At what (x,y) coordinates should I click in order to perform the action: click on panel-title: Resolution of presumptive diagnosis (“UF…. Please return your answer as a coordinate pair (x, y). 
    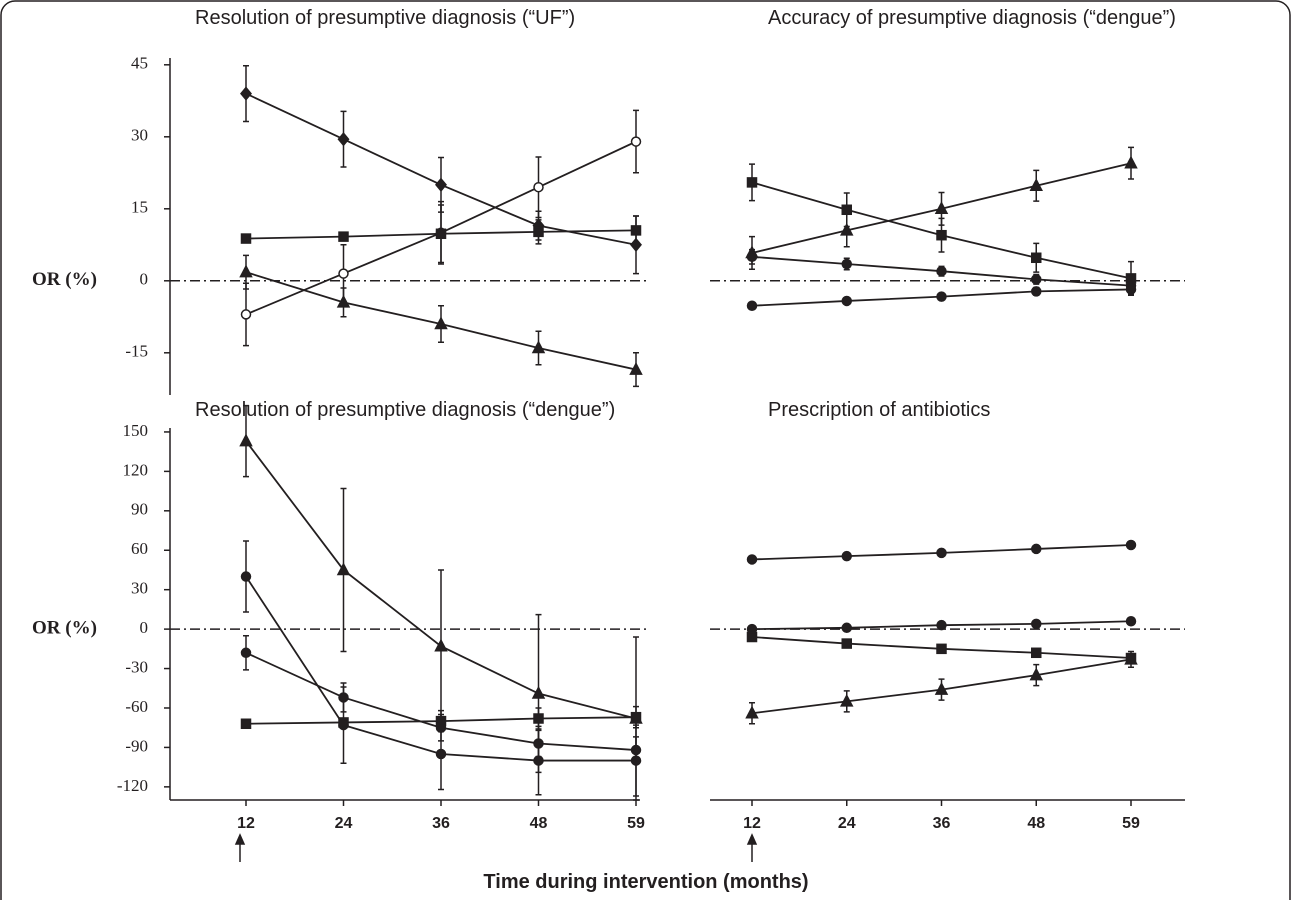
    Looking at the image, I should click on (385, 18).